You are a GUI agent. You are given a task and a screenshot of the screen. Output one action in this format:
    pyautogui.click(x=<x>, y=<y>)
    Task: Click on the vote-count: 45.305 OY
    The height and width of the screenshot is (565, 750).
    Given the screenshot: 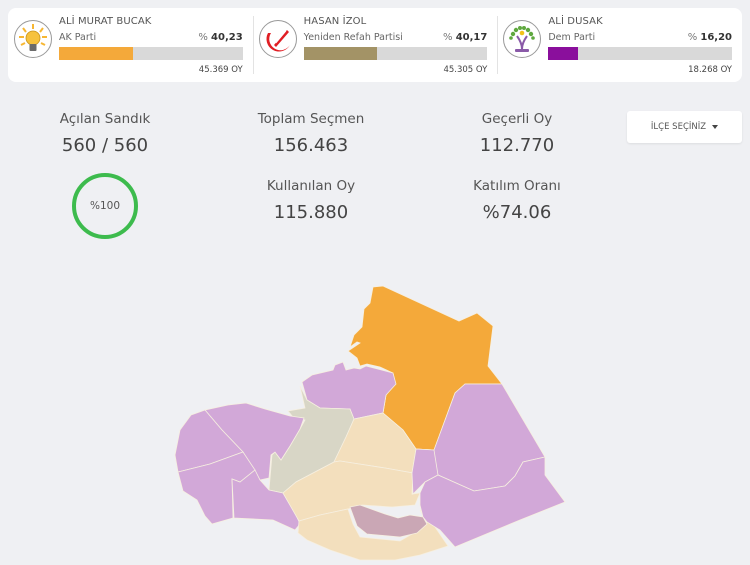 What is the action you would take?
    pyautogui.click(x=465, y=70)
    